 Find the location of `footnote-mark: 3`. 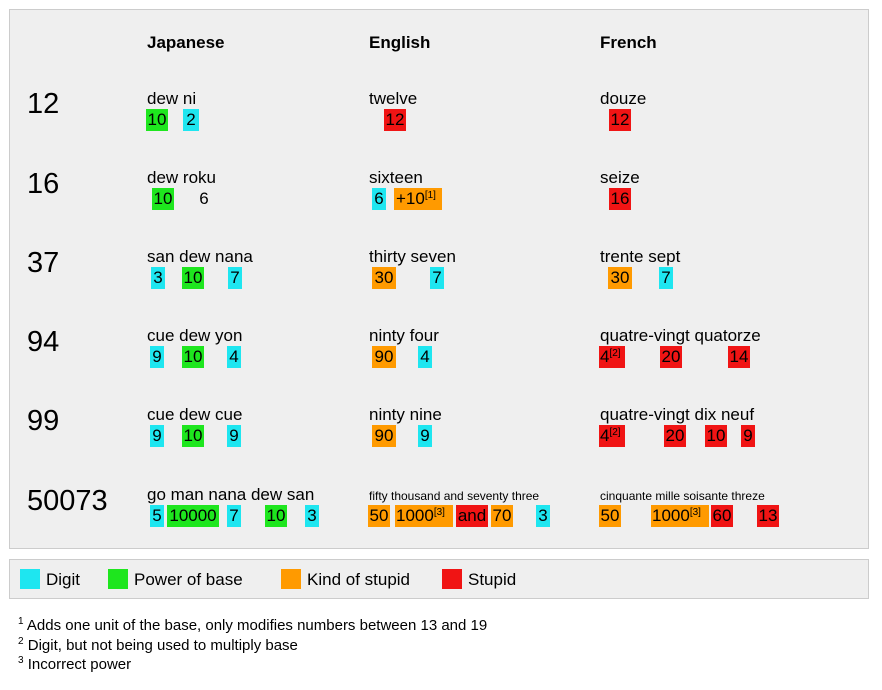

footnote-mark: 3 is located at coordinates (21, 660).